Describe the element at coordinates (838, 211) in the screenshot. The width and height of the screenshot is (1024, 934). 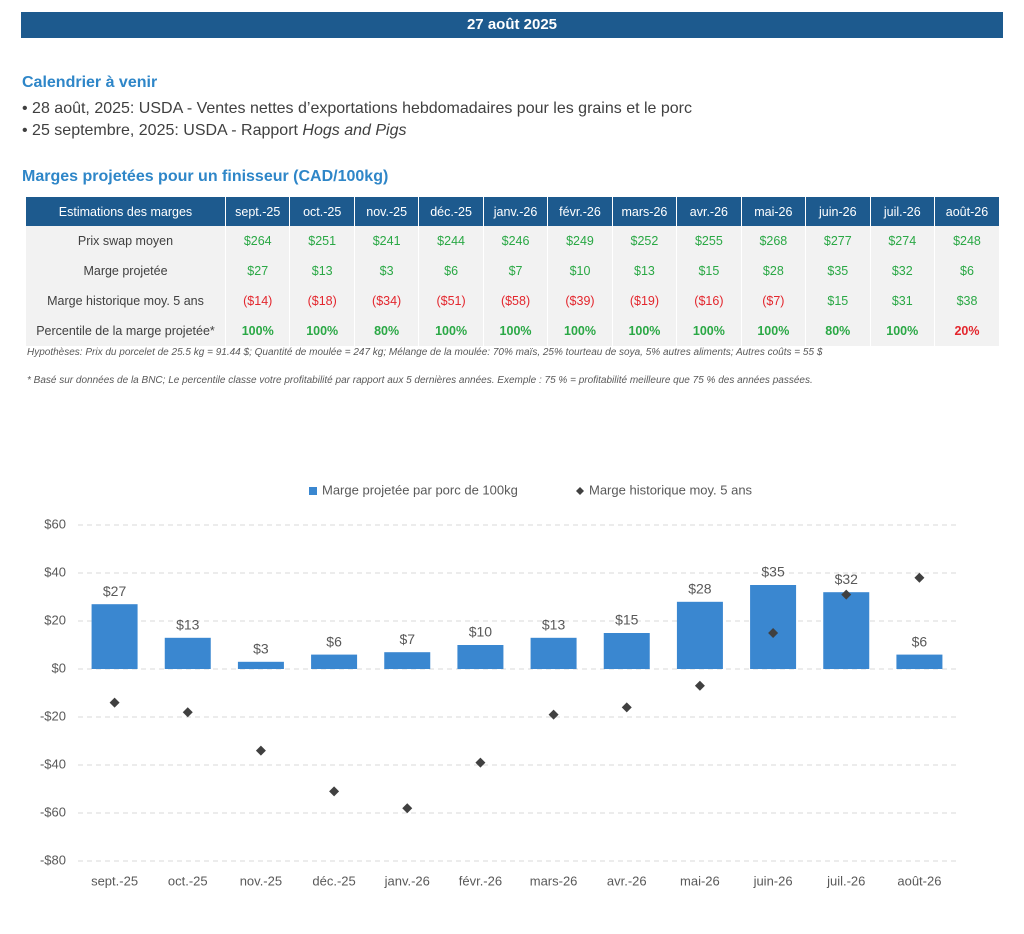
I see `header-cell: juin-26` at that location.